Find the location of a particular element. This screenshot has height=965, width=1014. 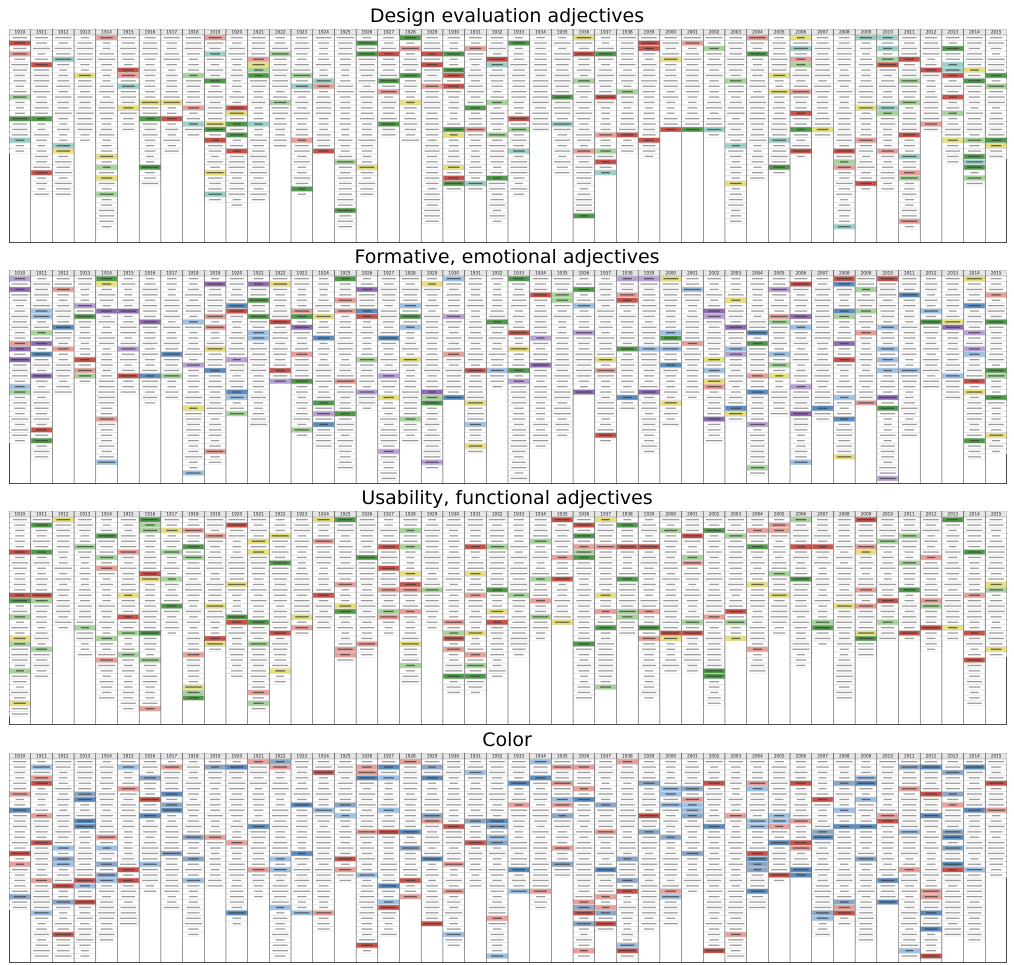

column-header-label: 2003 is located at coordinates (735, 273).